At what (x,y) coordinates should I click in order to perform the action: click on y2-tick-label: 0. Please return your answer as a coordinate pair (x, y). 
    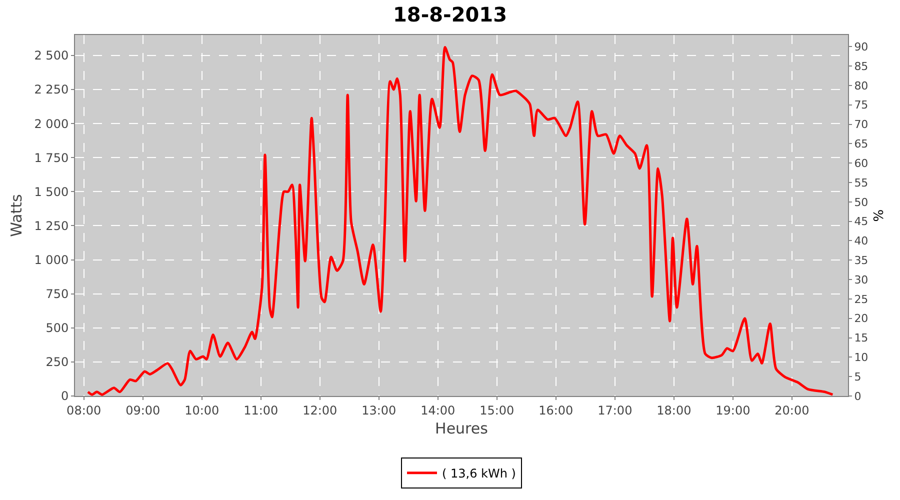
    Looking at the image, I should click on (858, 396).